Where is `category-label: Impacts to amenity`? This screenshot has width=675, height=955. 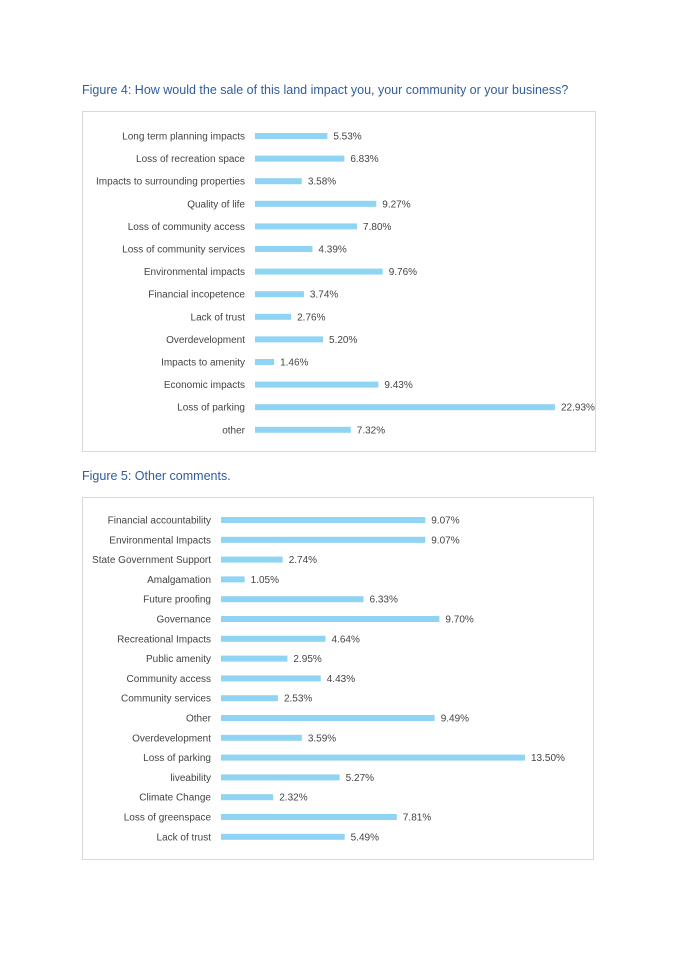
category-label: Impacts to amenity is located at coordinates (203, 363).